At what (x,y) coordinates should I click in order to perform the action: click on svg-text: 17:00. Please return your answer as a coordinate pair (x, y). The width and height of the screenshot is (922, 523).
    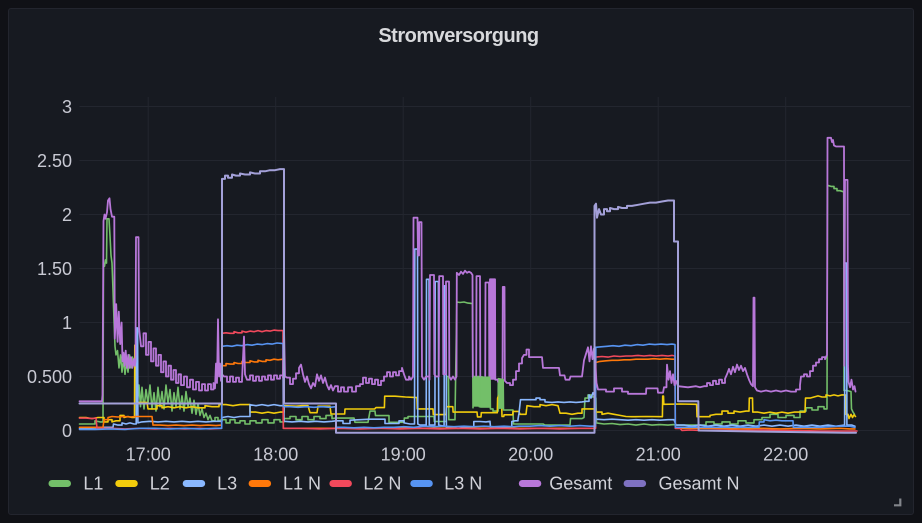
    Looking at the image, I should click on (148, 455).